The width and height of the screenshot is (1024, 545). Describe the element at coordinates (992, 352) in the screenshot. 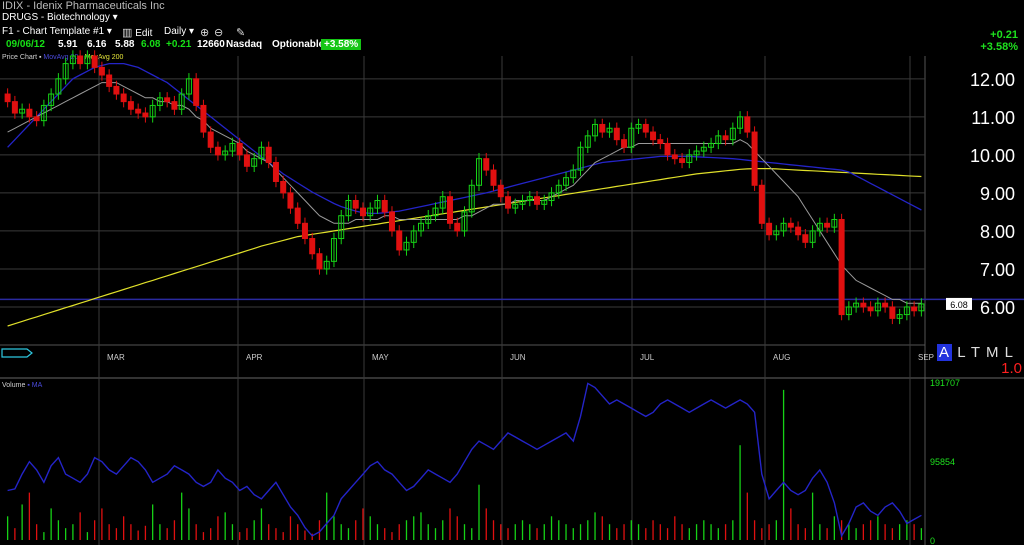

I see `letter-m: M` at that location.